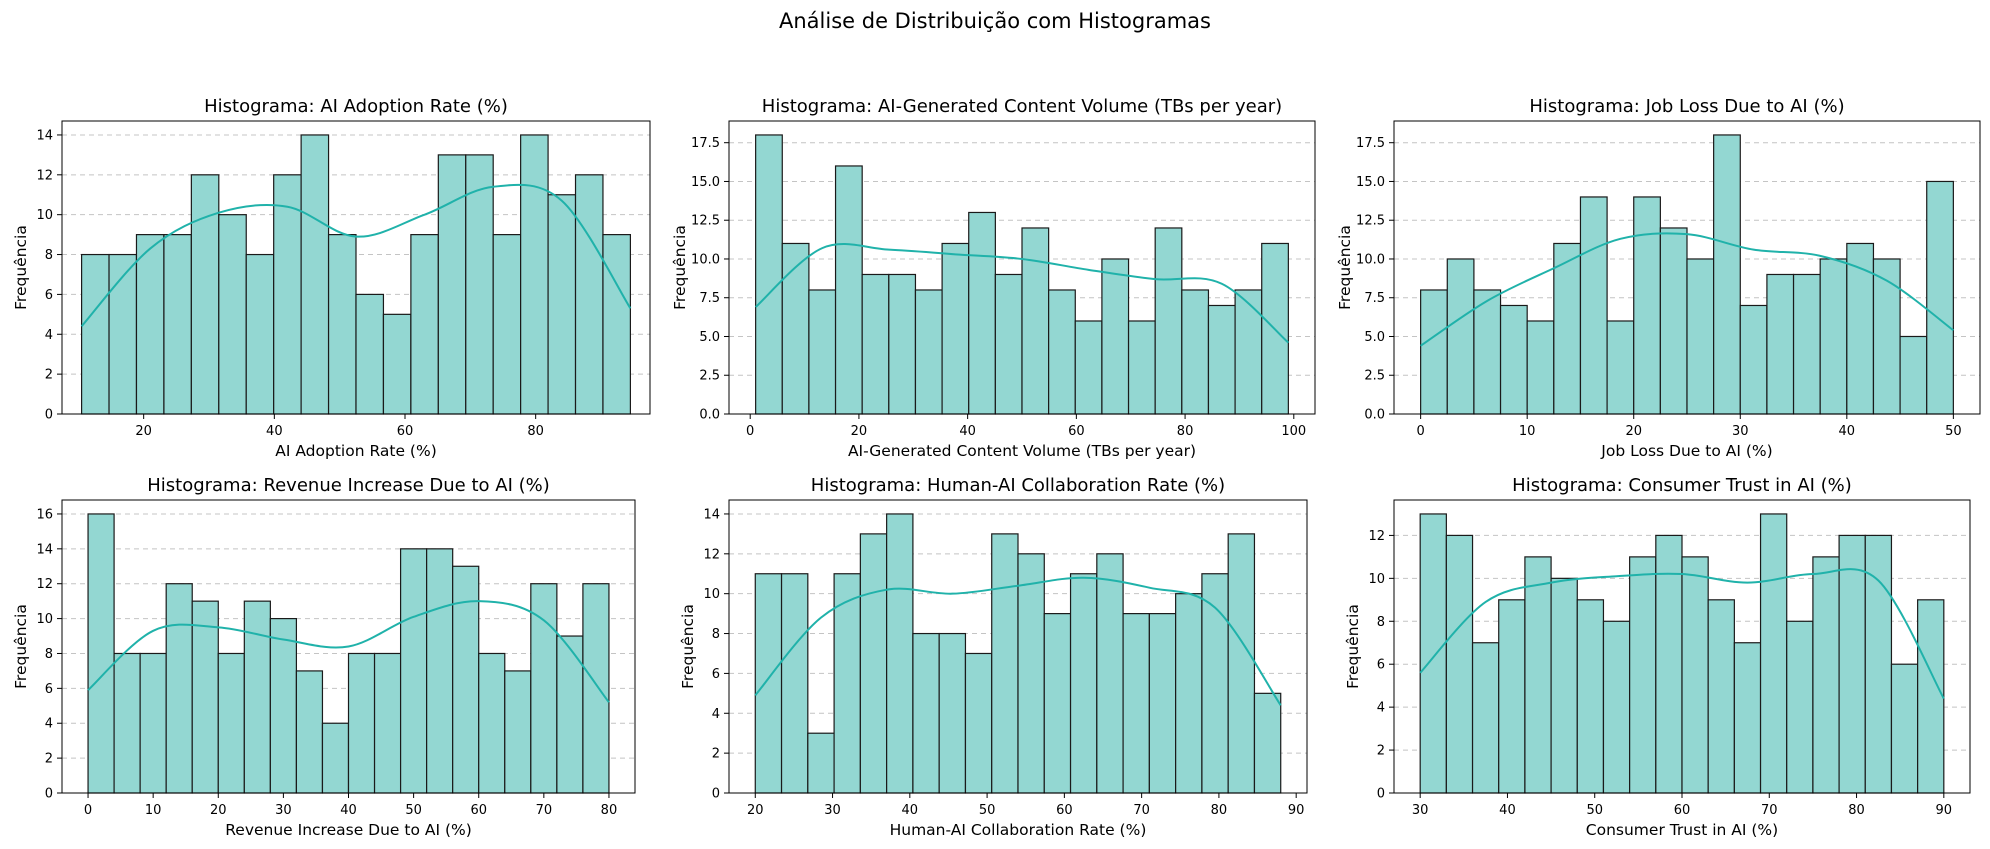 This screenshot has height=849, width=1990. I want to click on y-tick-label: 0.0, so click(1374, 415).